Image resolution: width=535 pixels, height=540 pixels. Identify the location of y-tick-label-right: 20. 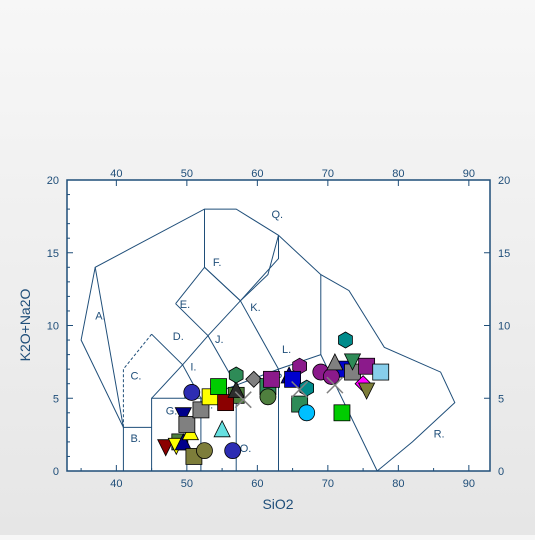
(504, 181).